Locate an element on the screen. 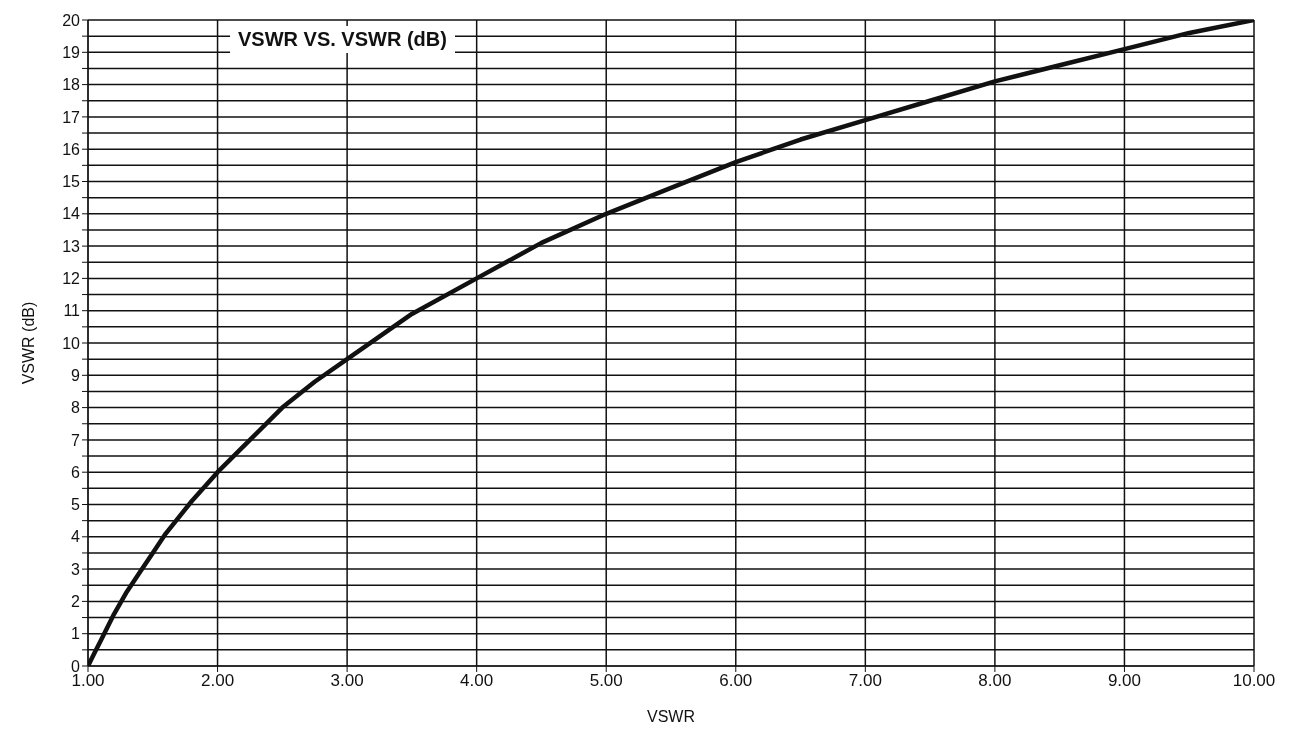 Image resolution: width=1295 pixels, height=744 pixels. y-axis-title: VSWR (dB) is located at coordinates (28, 343).